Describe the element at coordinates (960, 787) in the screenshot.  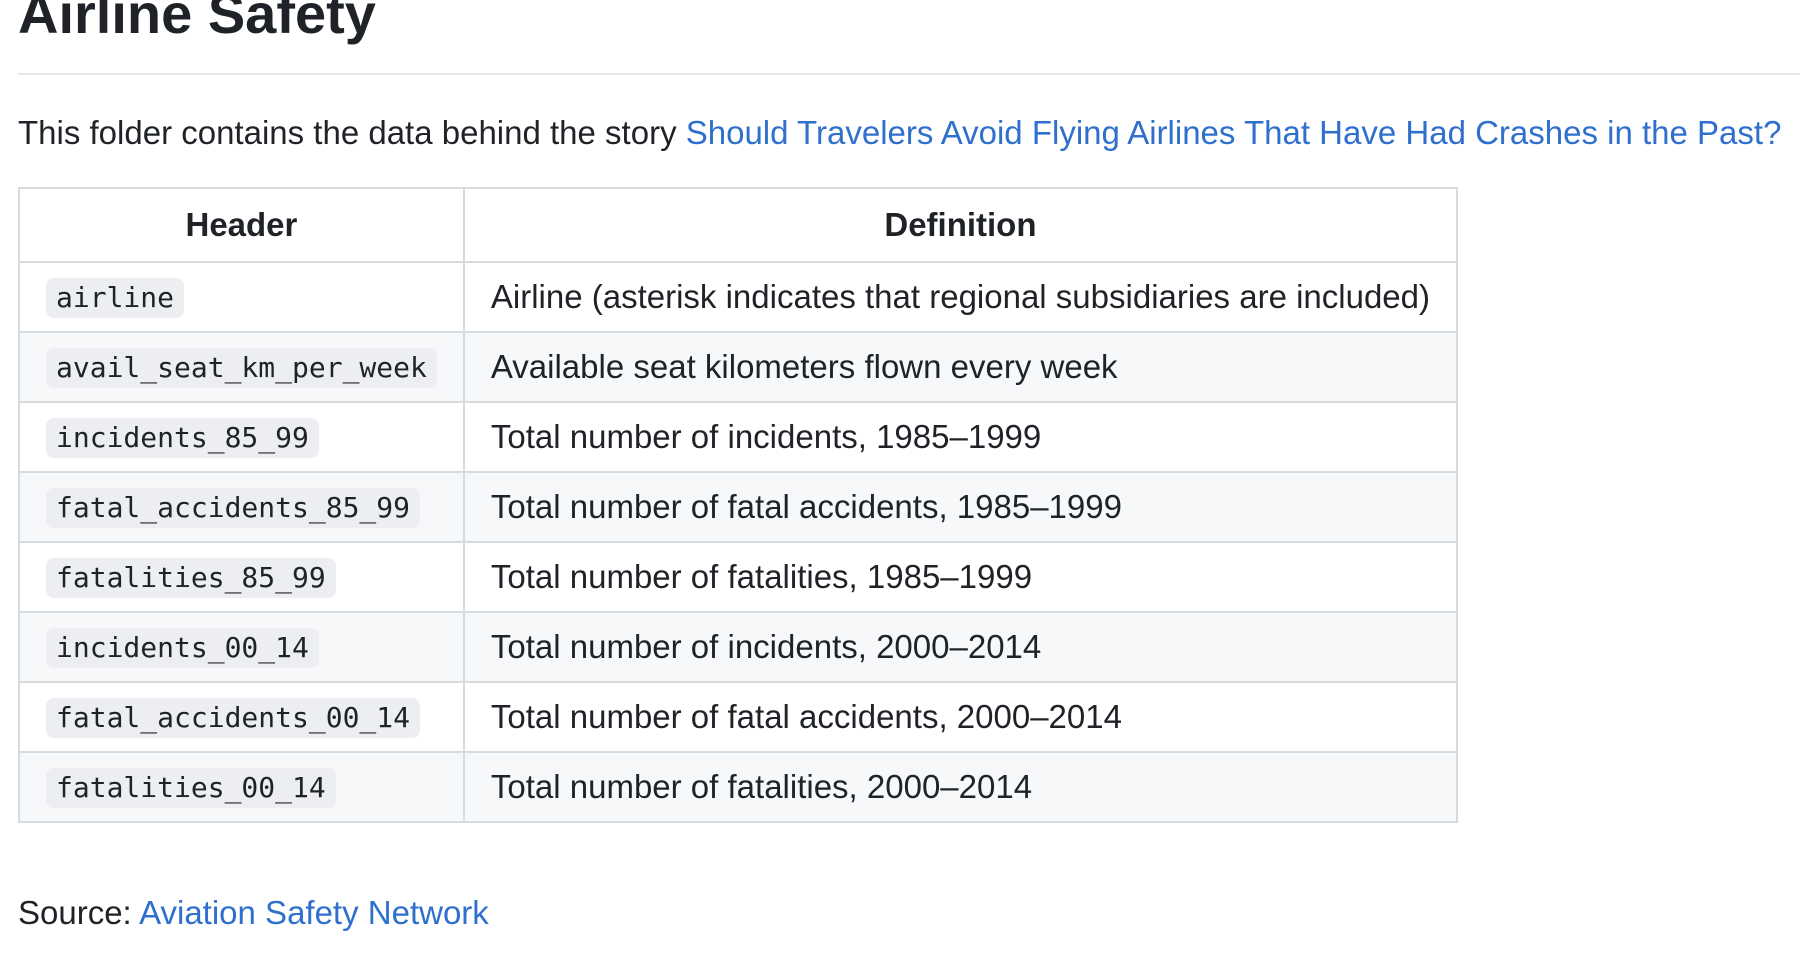
I see `definition-cell: Total number of fatalities, 2000–2014` at that location.